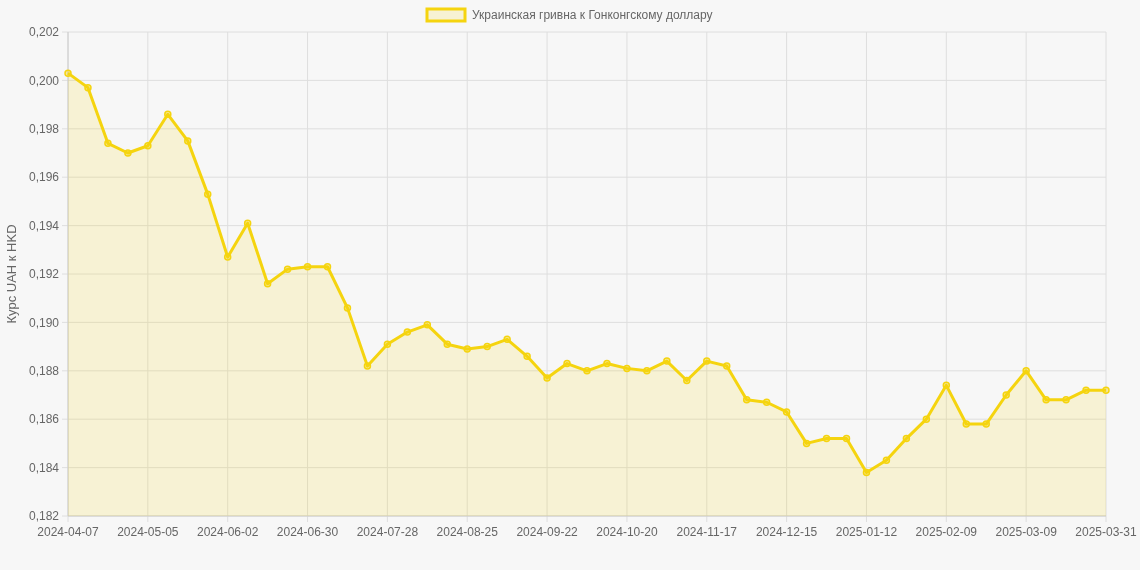 The width and height of the screenshot is (1140, 570). I want to click on y-tick-label: 0,188, so click(44, 371).